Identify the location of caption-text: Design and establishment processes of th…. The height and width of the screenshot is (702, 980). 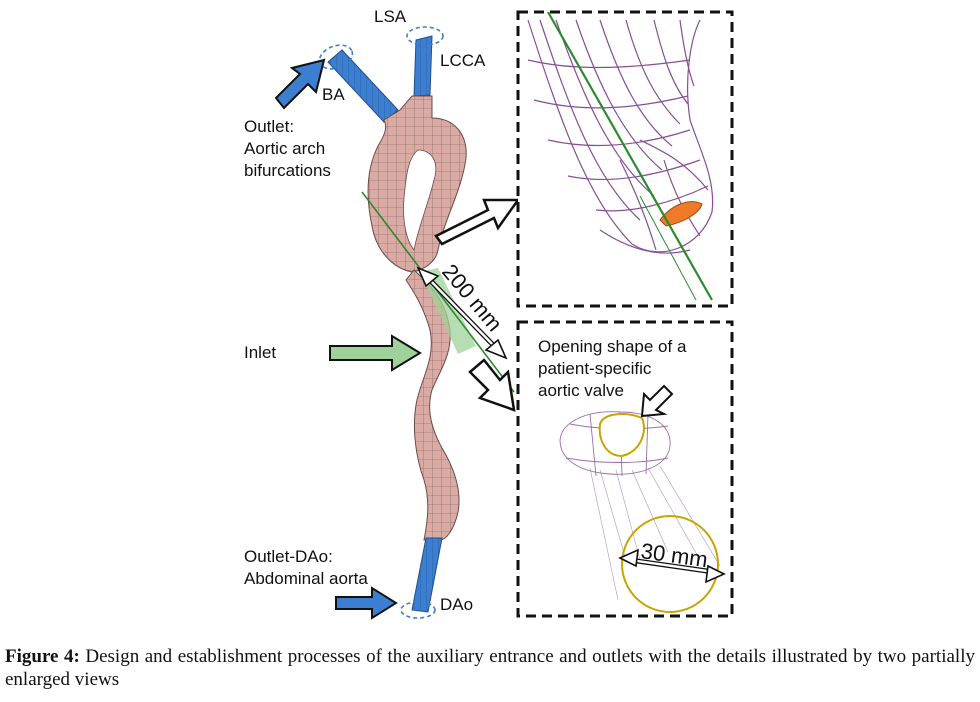
(490, 668).